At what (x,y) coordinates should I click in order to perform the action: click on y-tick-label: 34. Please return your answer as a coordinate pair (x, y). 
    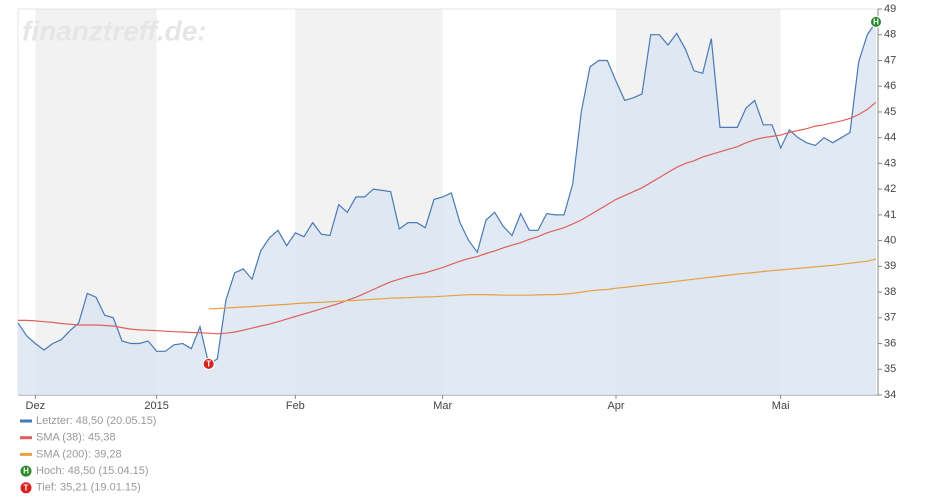
    Looking at the image, I should click on (890, 395).